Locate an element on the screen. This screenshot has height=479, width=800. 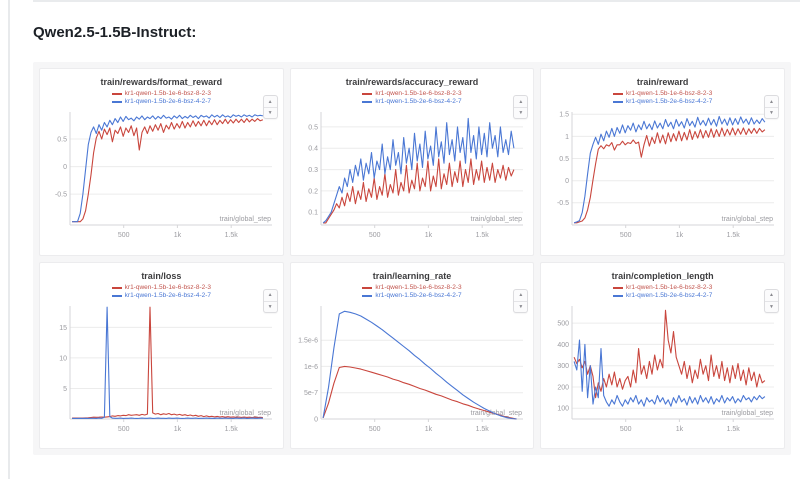
svg-text: 1.5 is located at coordinates (564, 115).